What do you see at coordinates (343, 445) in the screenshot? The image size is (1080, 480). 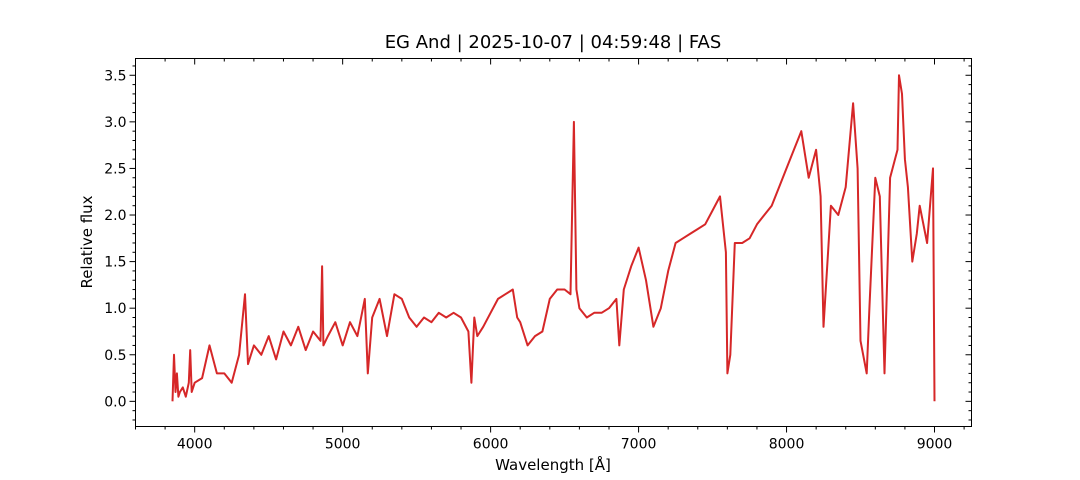 I see `x-tick-label: 5000` at bounding box center [343, 445].